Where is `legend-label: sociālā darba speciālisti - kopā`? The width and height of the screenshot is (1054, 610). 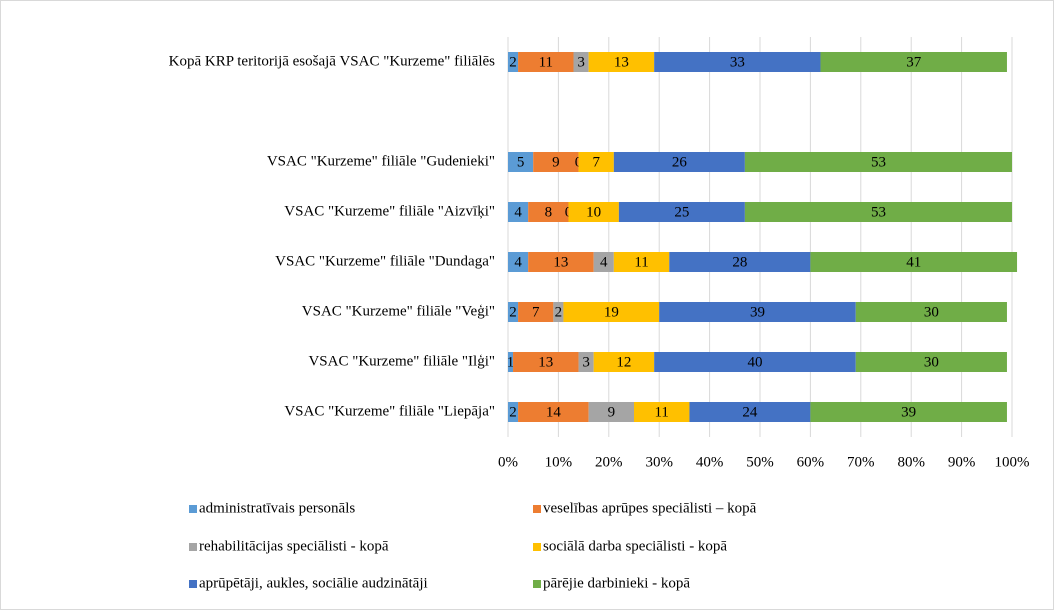 legend-label: sociālā darba speciālisti - kopā is located at coordinates (635, 546).